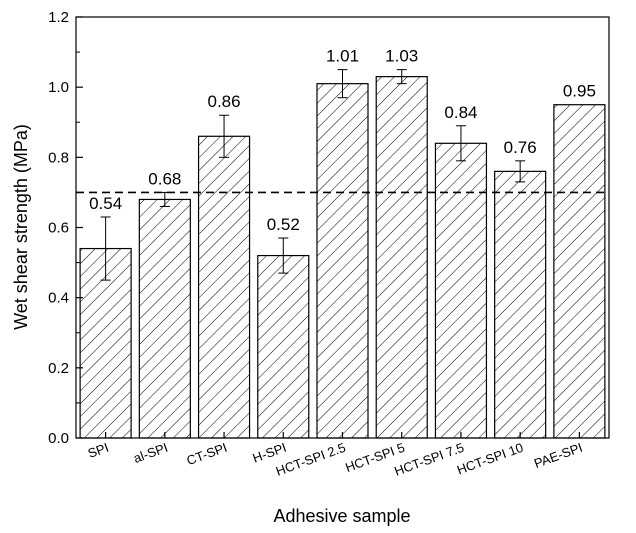  What do you see at coordinates (58, 17) in the screenshot?
I see `y-tick-label: 1.2` at bounding box center [58, 17].